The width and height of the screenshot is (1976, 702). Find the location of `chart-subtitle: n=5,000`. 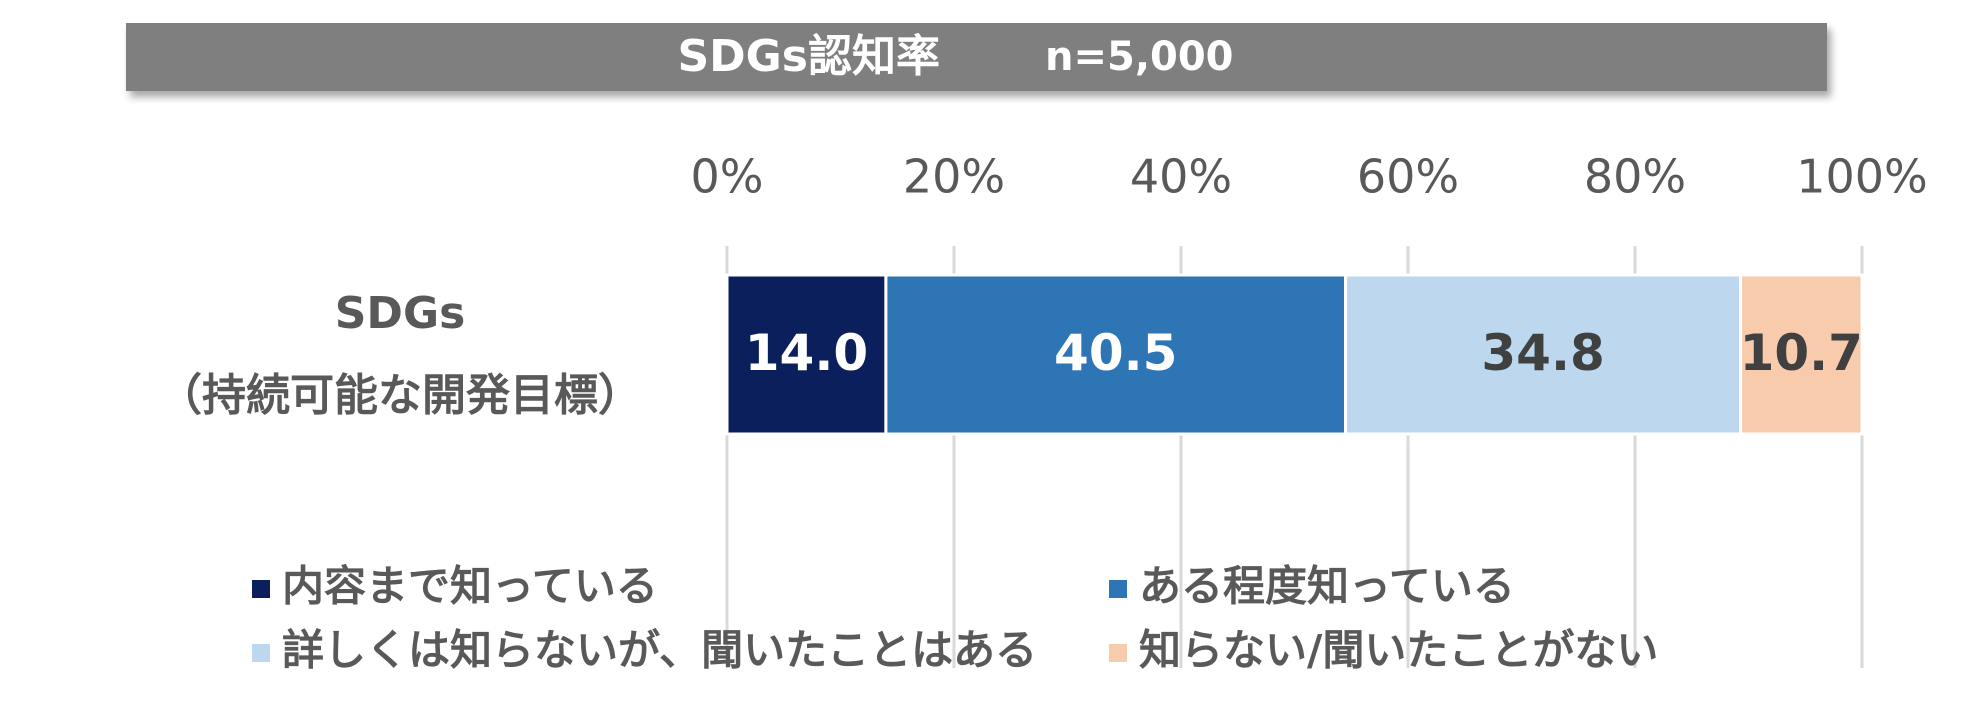

chart-subtitle: n=5,000 is located at coordinates (1139, 57).